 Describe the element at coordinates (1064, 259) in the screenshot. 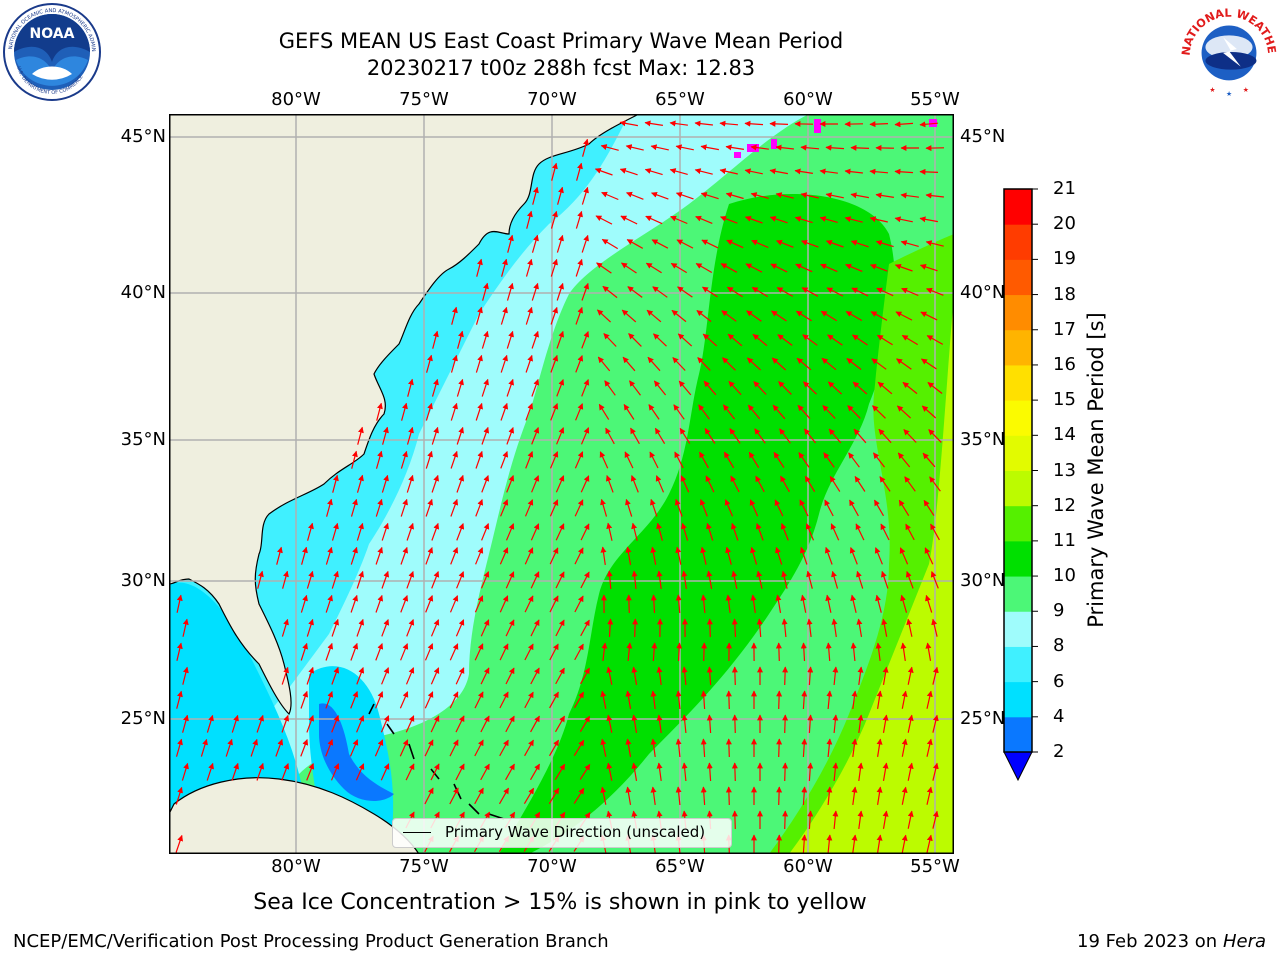

I see `colorbar-tick: 19` at that location.